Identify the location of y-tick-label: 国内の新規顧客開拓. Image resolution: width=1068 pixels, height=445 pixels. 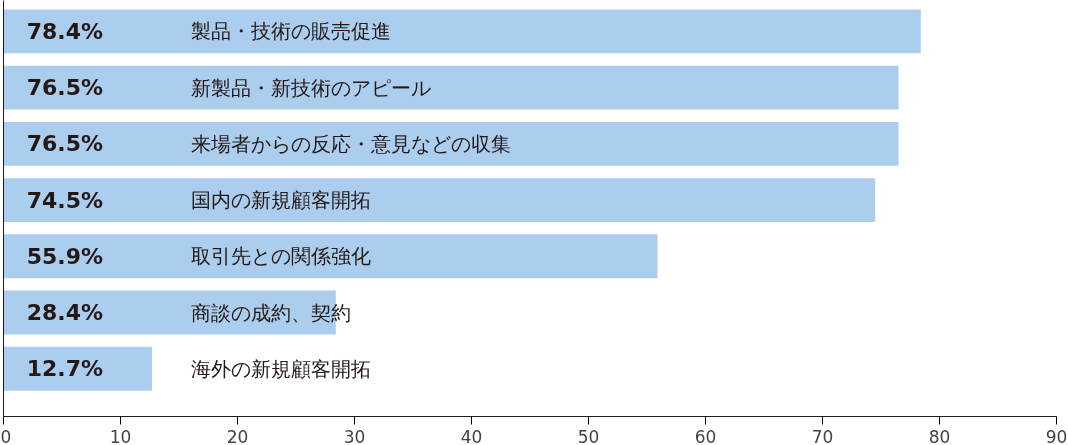
(280, 200).